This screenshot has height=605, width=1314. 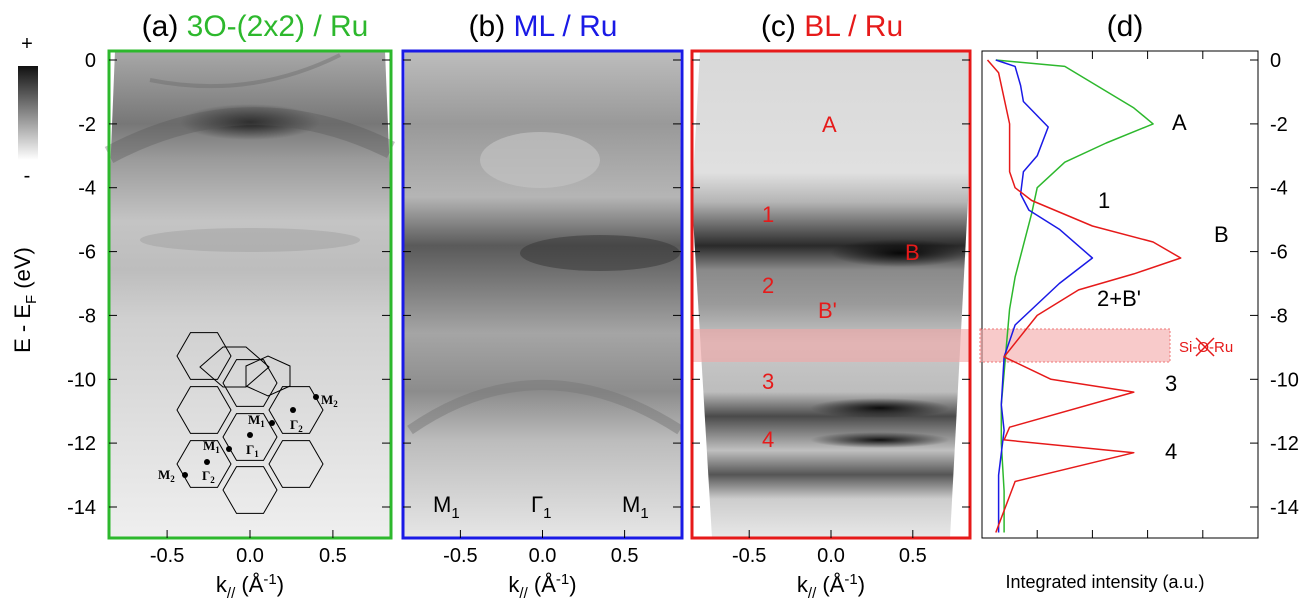 What do you see at coordinates (1104, 582) in the screenshot?
I see `d-xlabel: Integrated intensity (a.u.)` at bounding box center [1104, 582].